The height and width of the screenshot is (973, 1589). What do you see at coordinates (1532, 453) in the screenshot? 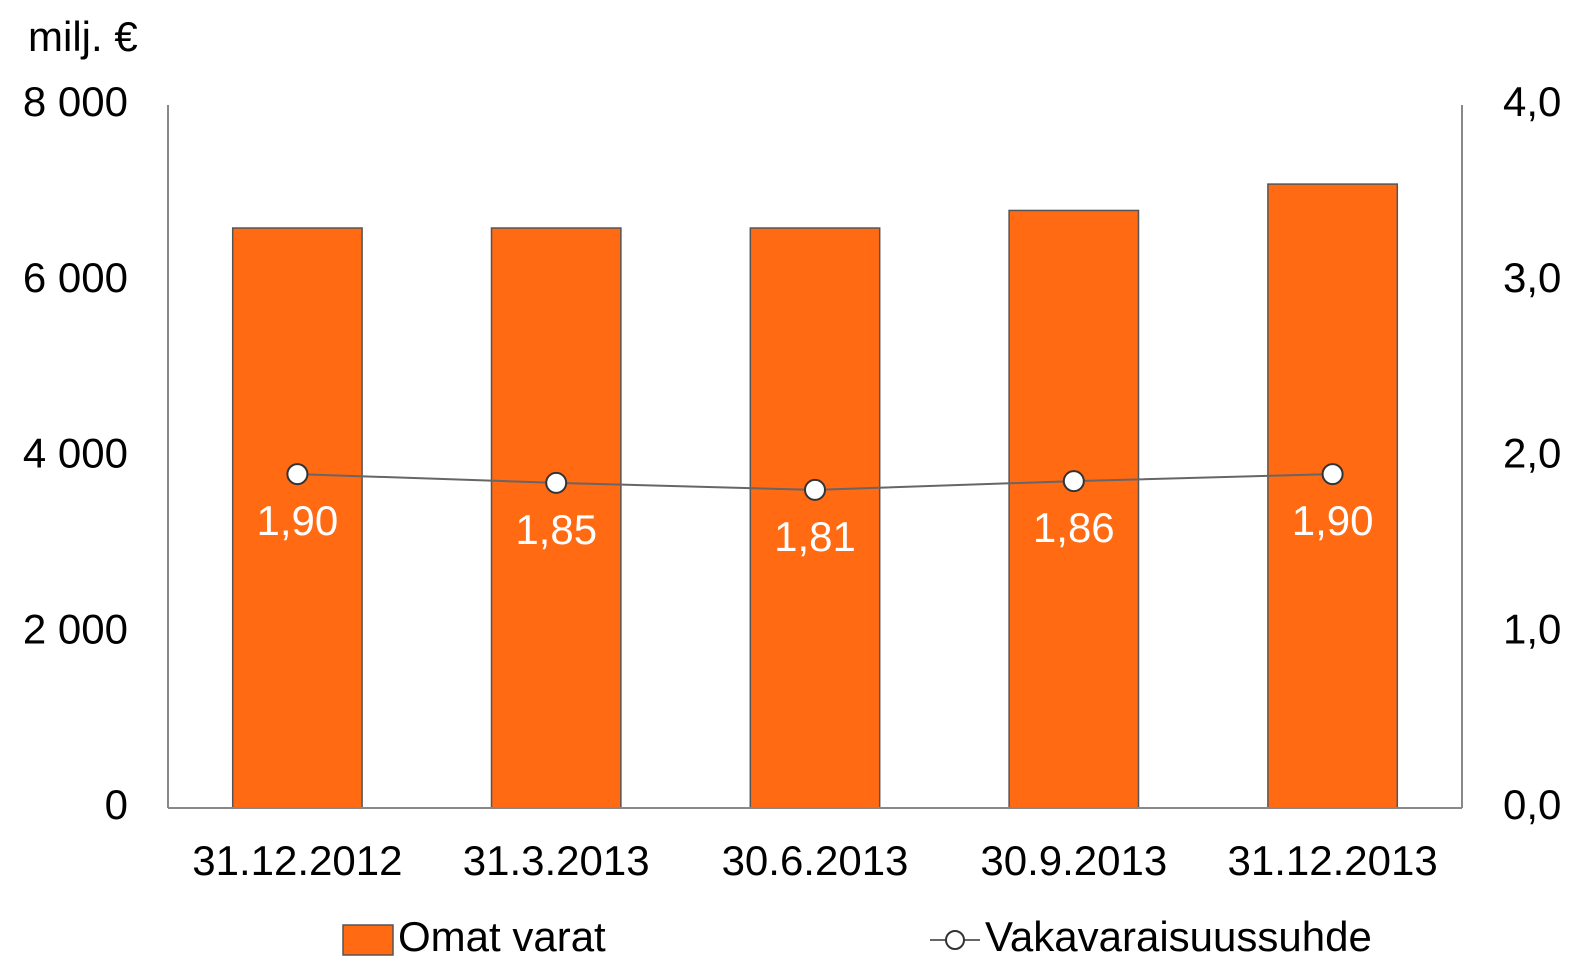
I see `y2-tick-label: 2,0` at bounding box center [1532, 453].